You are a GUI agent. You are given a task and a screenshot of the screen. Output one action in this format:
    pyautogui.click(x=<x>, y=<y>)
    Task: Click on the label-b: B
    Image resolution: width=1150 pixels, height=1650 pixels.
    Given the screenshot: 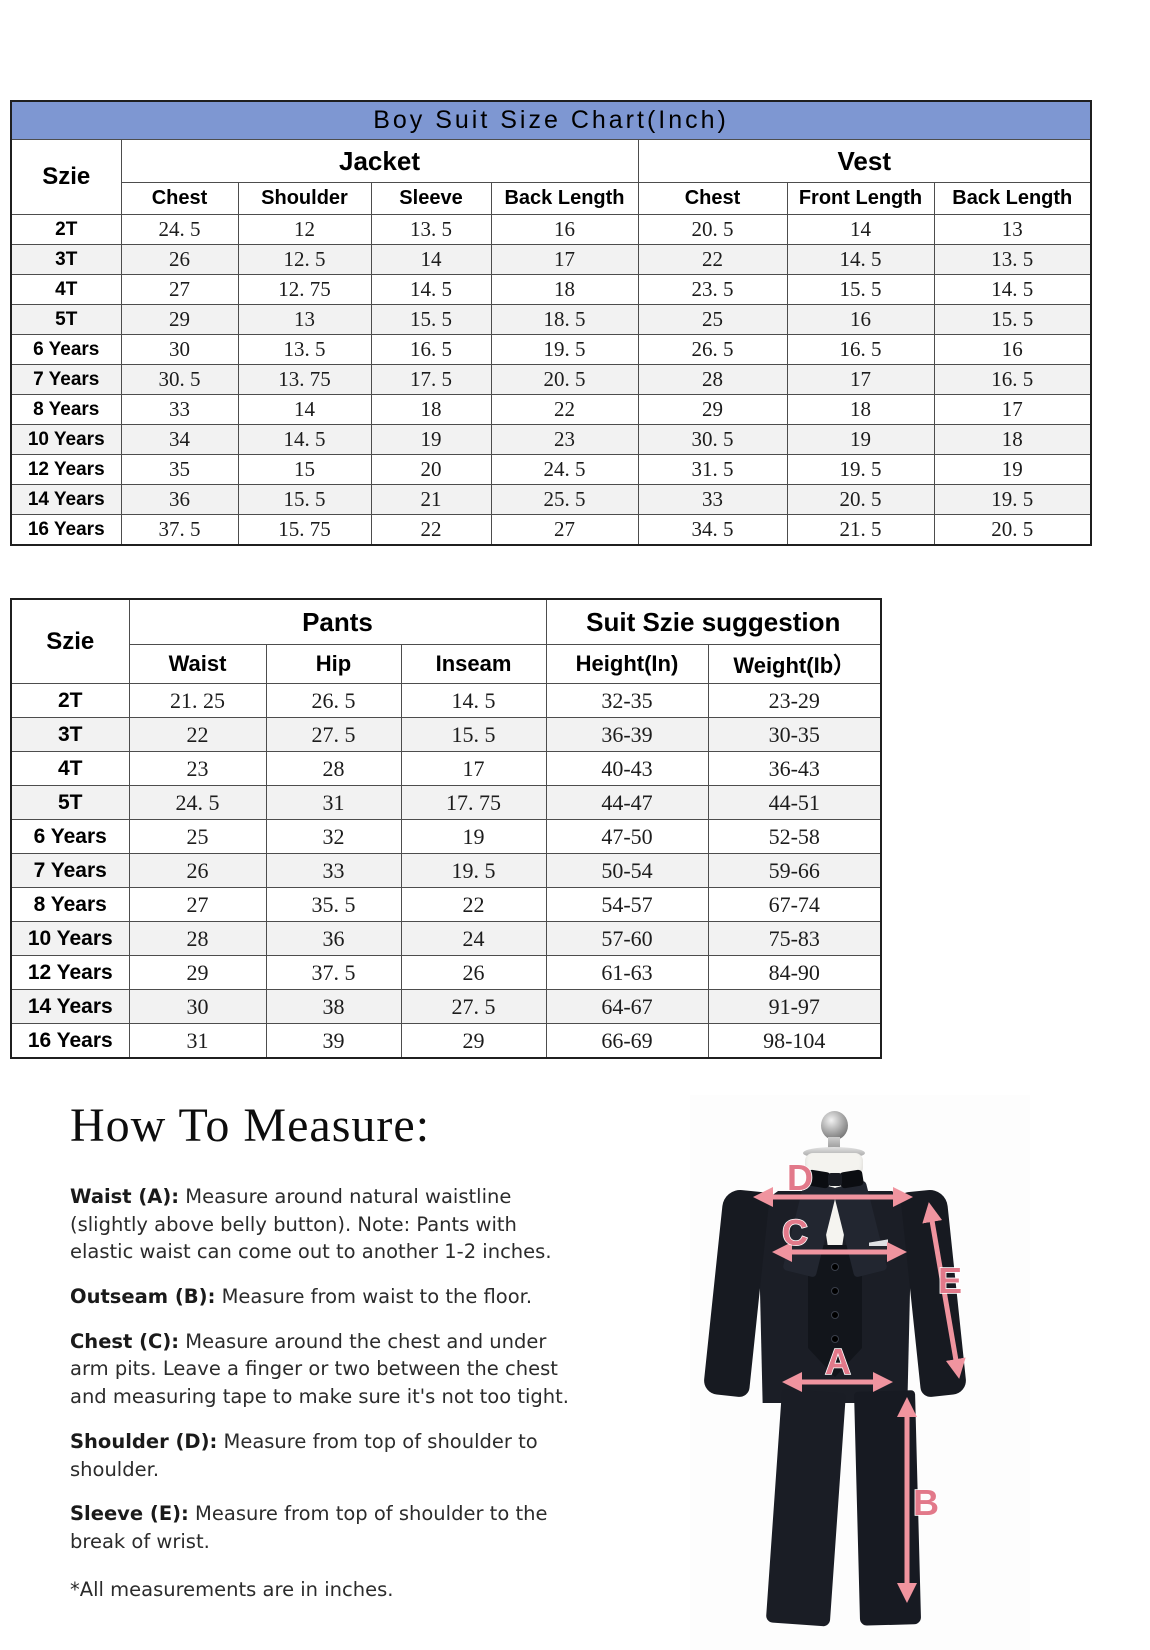 What is the action you would take?
    pyautogui.click(x=926, y=1502)
    